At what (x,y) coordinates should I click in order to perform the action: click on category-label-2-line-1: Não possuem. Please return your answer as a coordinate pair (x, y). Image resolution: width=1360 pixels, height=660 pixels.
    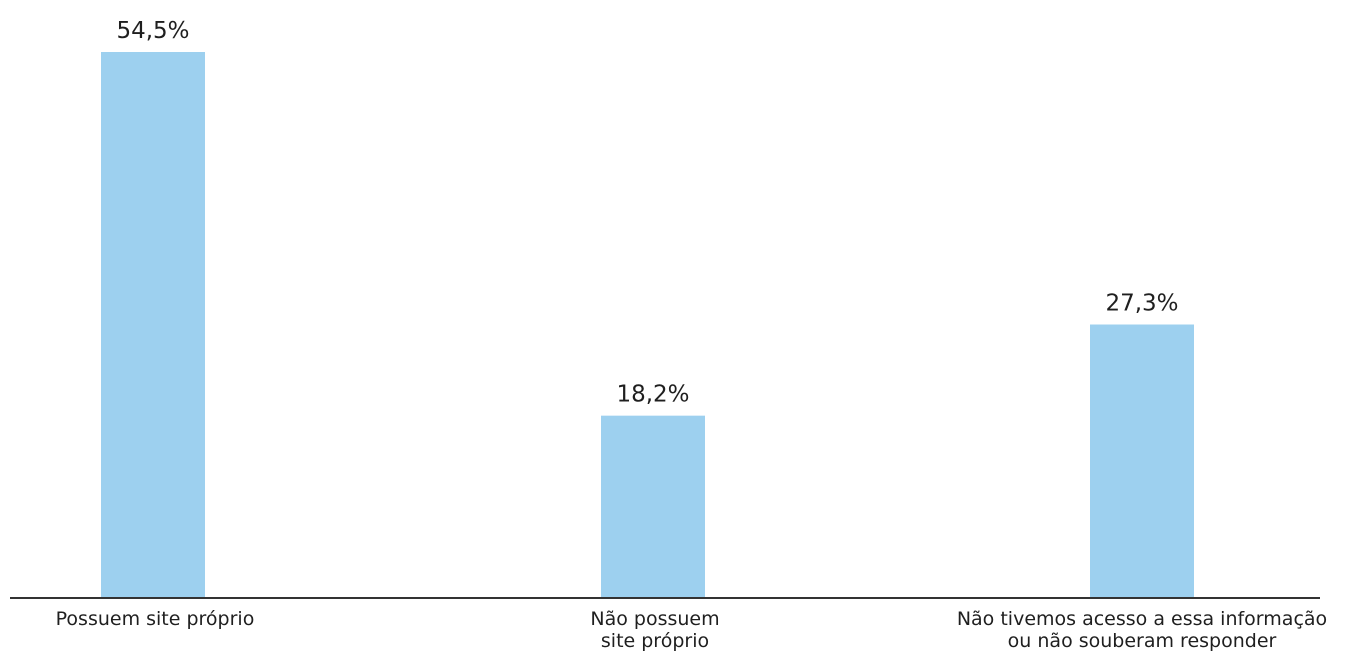
    Looking at the image, I should click on (654, 619).